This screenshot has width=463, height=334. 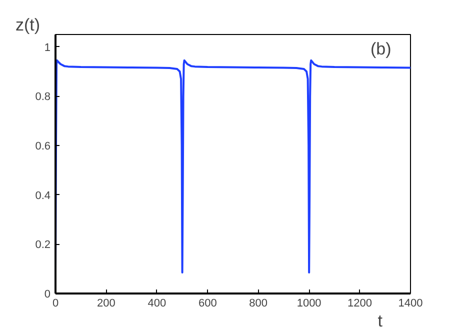 What do you see at coordinates (43, 196) in the screenshot?
I see `y-tick-label: 0.4` at bounding box center [43, 196].